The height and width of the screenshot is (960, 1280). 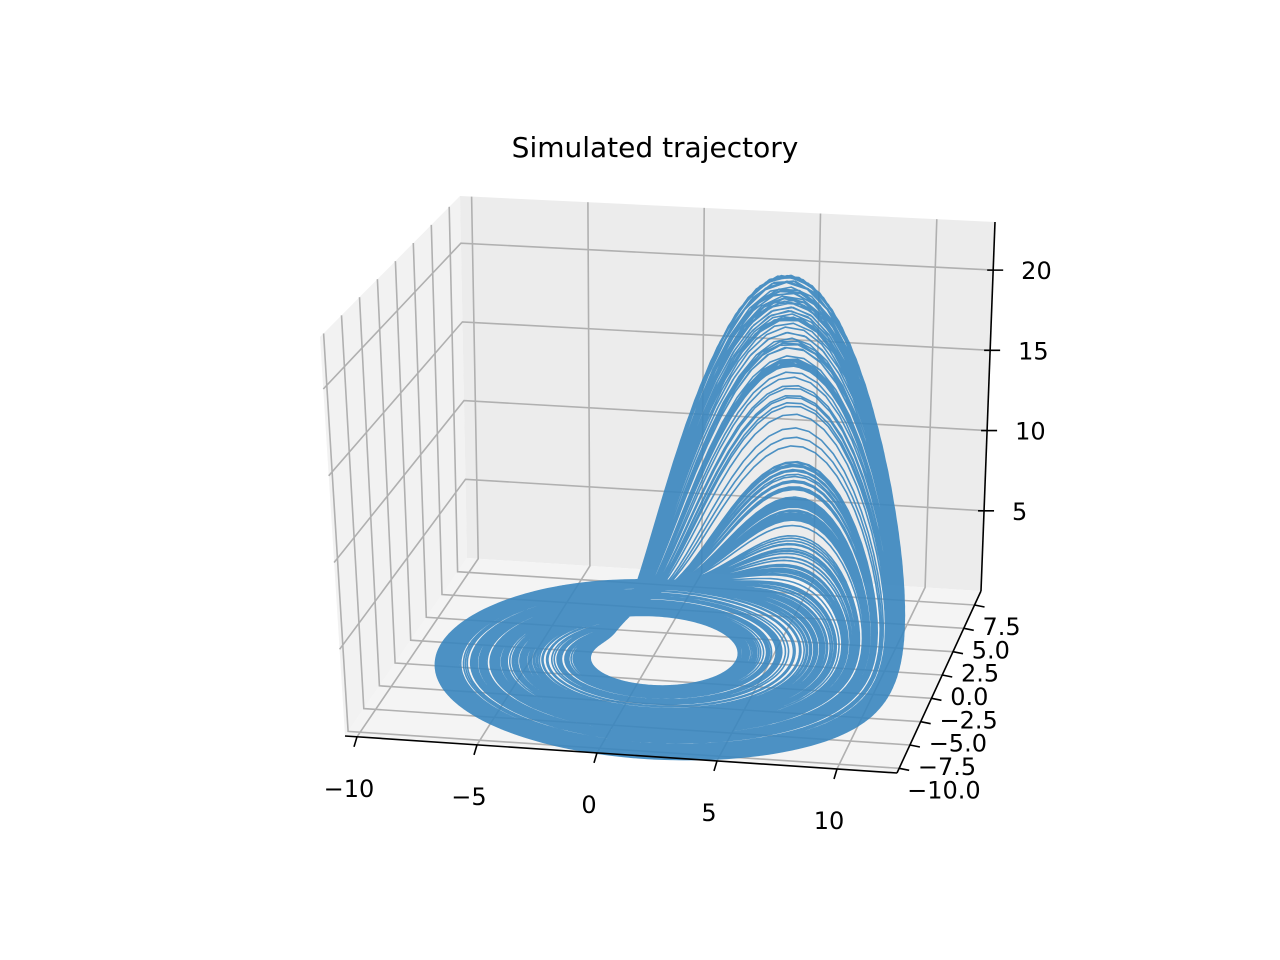 I want to click on y-tick-label-6: 5.0, so click(x=991, y=650).